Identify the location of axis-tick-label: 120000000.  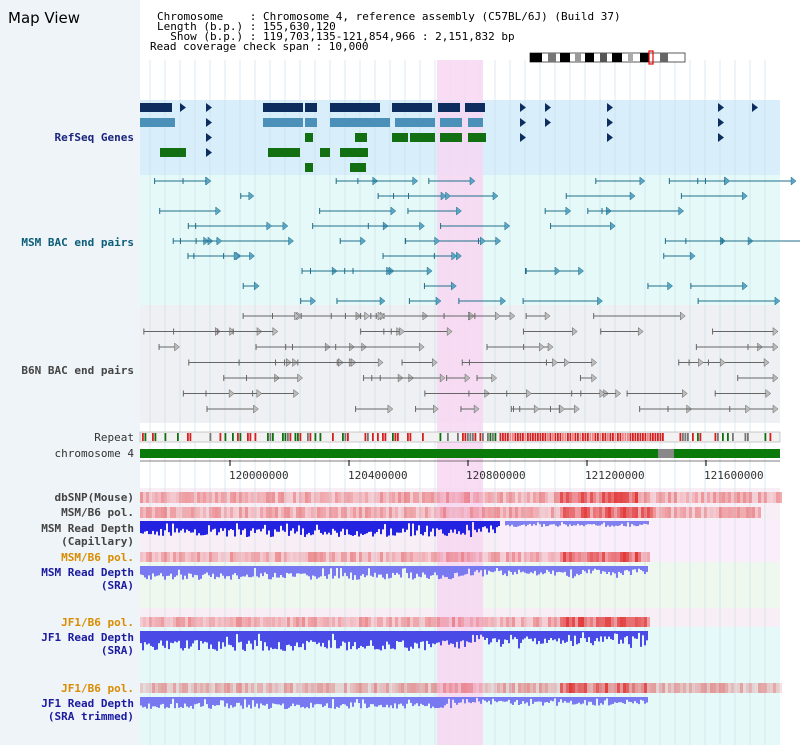
(259, 475).